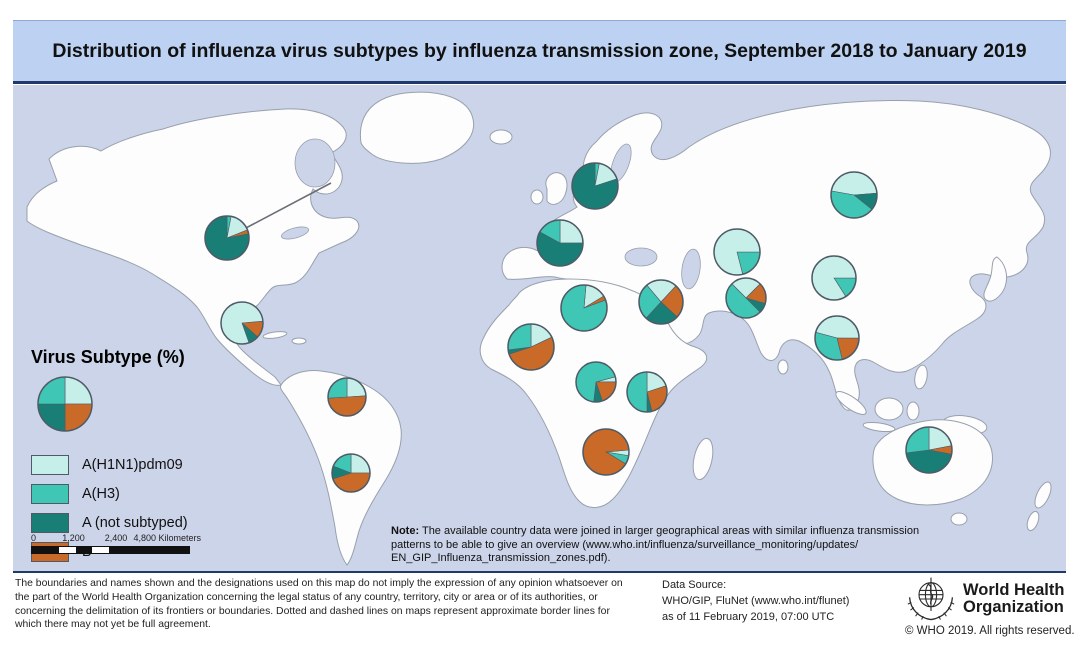  Describe the element at coordinates (501, 137) in the screenshot. I see `island-iceland` at that location.